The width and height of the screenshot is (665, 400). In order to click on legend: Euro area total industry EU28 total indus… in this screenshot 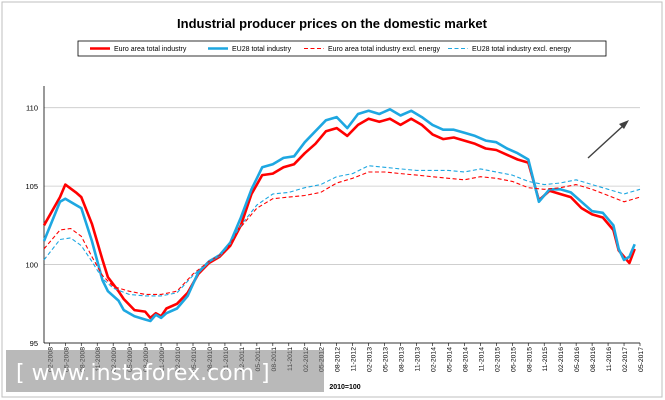, I will do `click(342, 48)`.